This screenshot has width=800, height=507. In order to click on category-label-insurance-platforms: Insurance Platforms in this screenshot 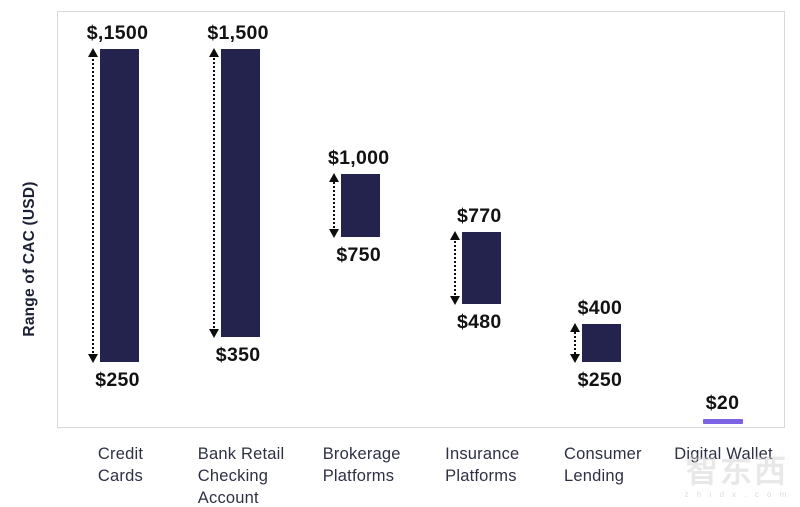, I will do `click(482, 465)`.